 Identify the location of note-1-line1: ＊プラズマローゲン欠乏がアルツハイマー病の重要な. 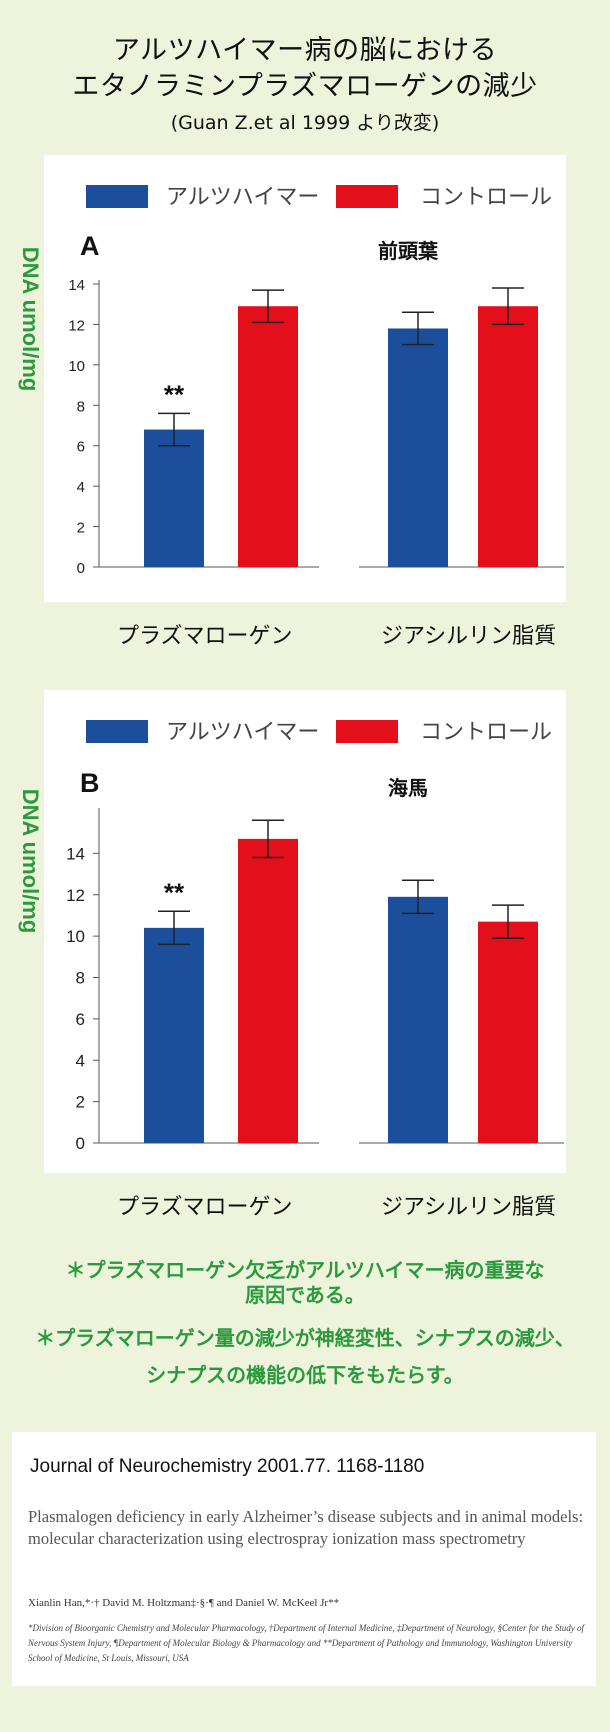
(305, 1270).